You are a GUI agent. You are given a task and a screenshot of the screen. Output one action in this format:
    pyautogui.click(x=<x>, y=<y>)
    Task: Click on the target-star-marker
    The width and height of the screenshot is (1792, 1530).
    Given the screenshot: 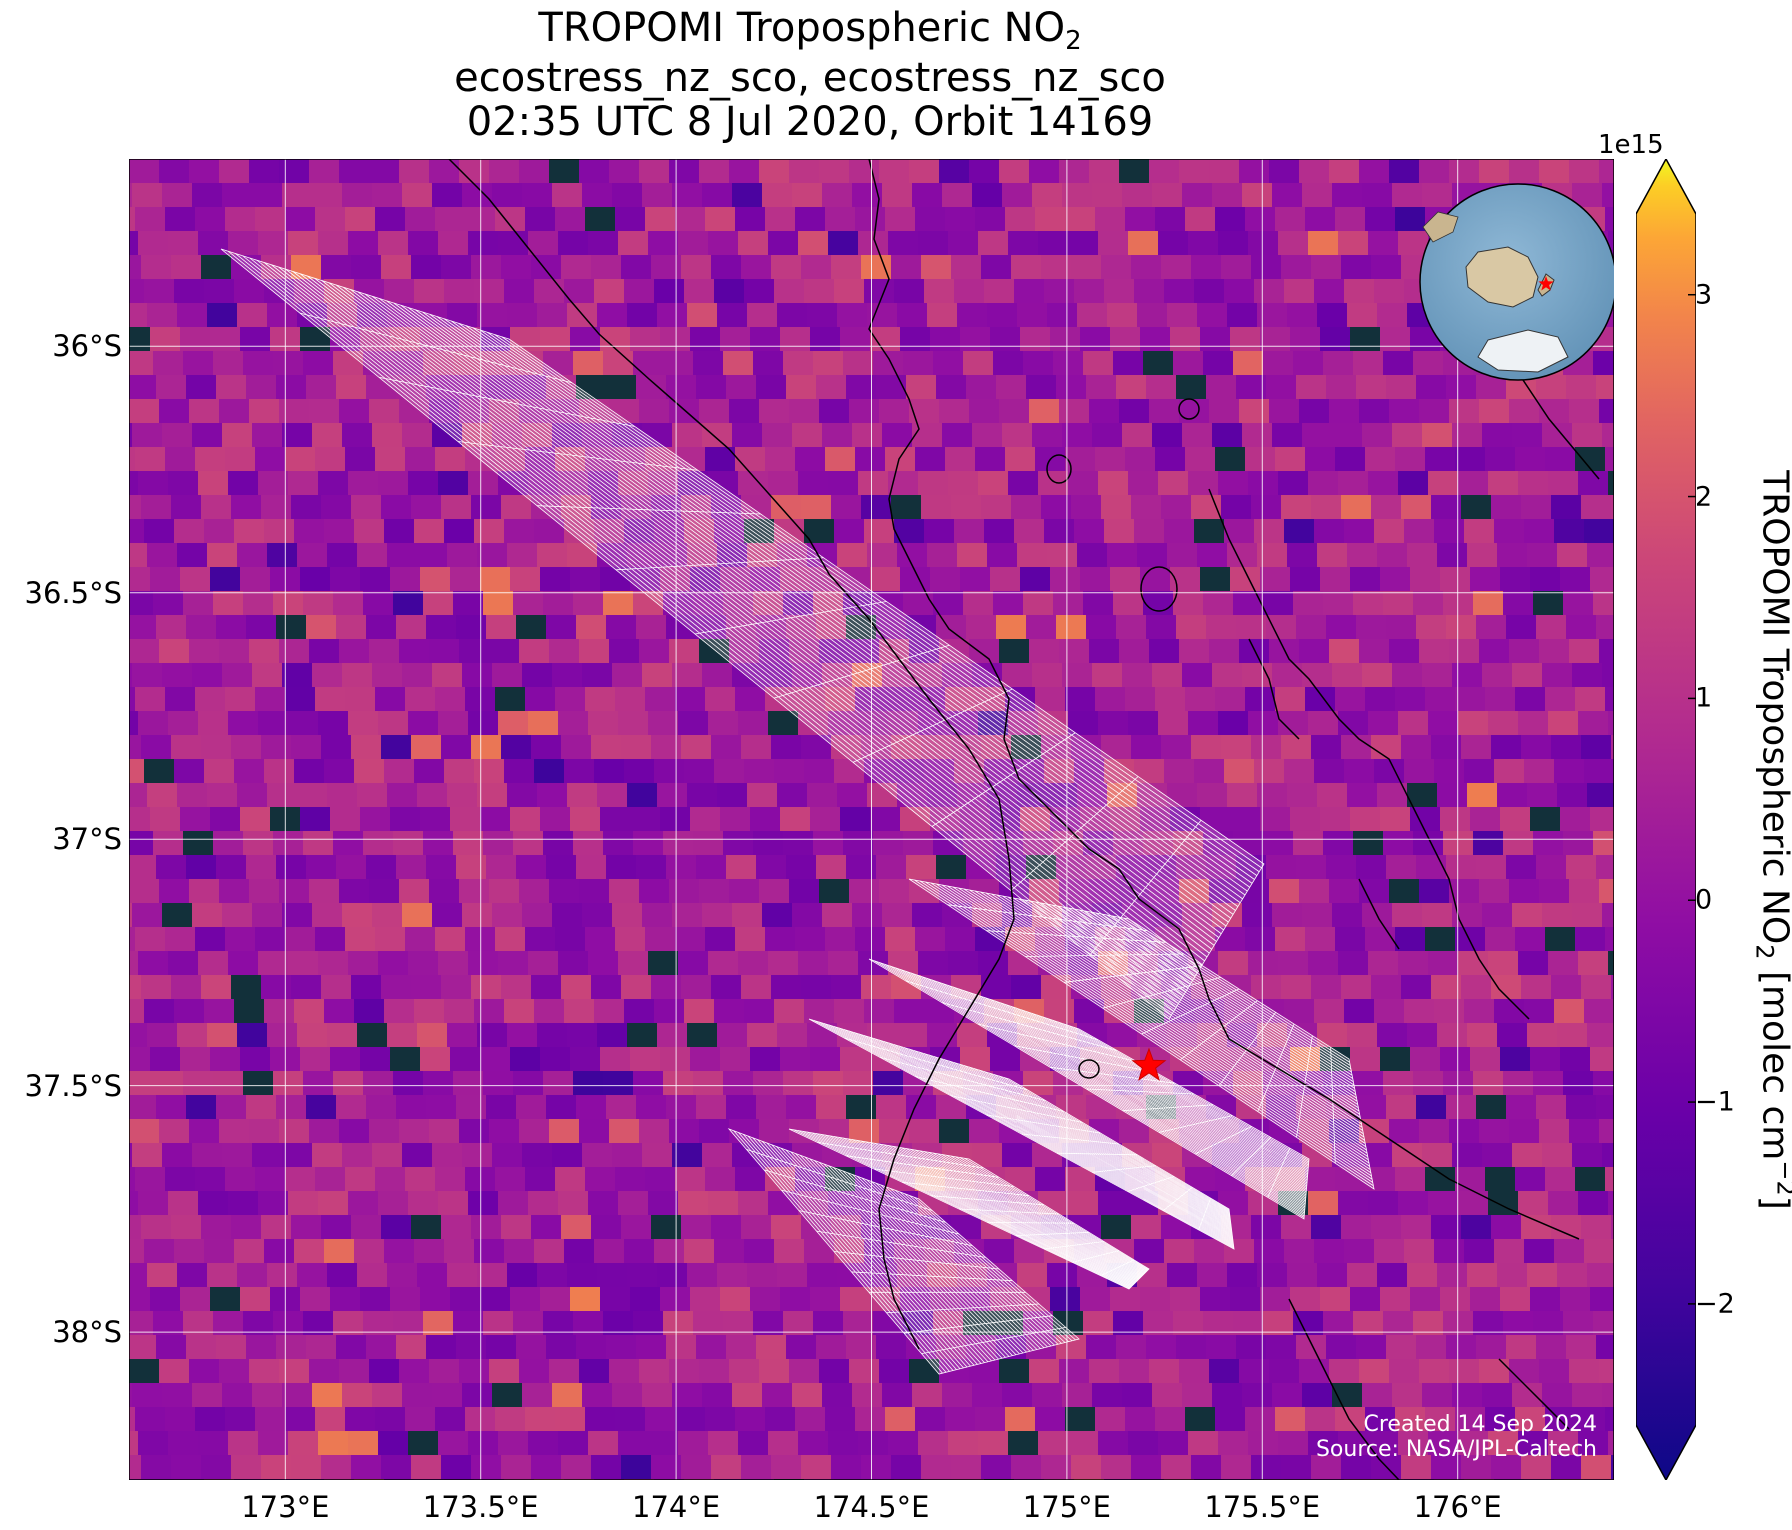 What is the action you would take?
    pyautogui.click(x=1149, y=1064)
    